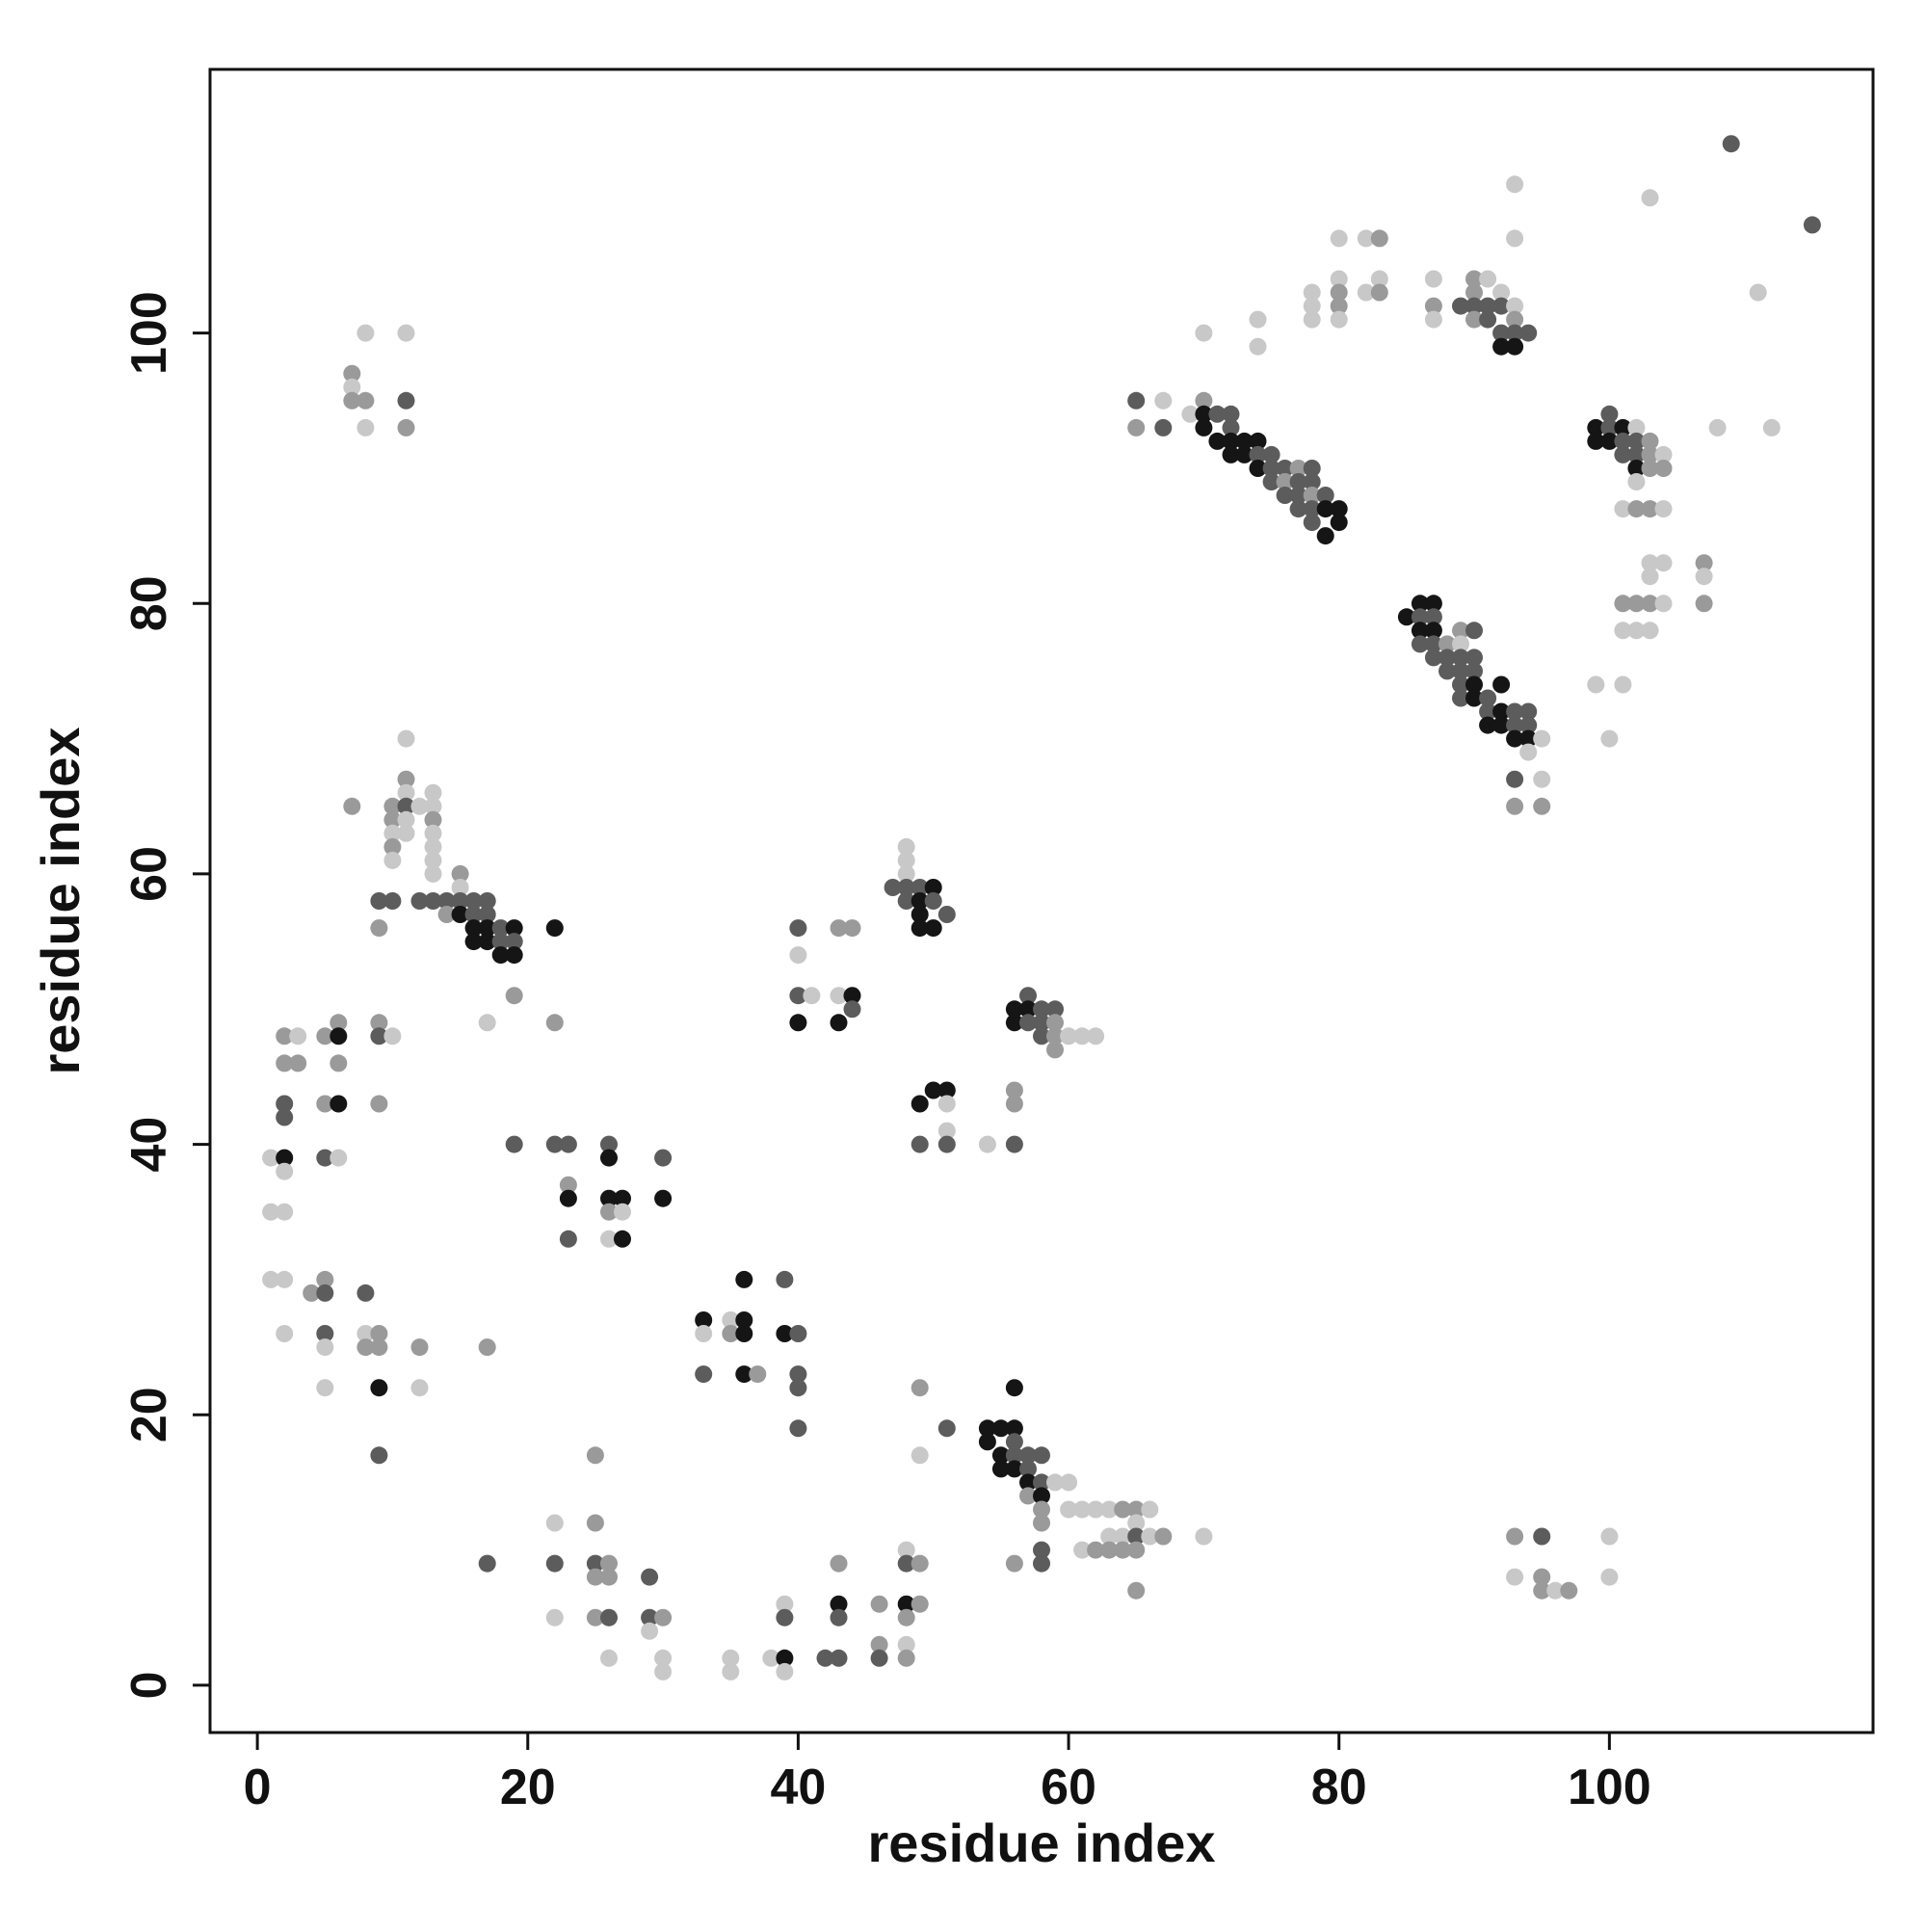 Image resolution: width=1927 pixels, height=1932 pixels. What do you see at coordinates (165, 995) in the screenshot?
I see `y-axis: 0 20 40 60 80 100` at bounding box center [165, 995].